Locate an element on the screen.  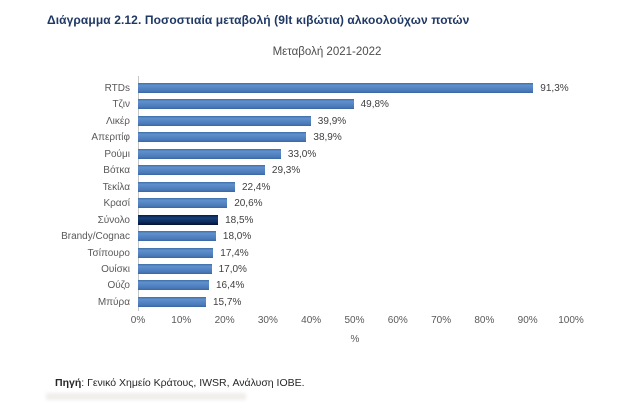
chart-row: Τζιν 49,8% is located at coordinates (320, 104).